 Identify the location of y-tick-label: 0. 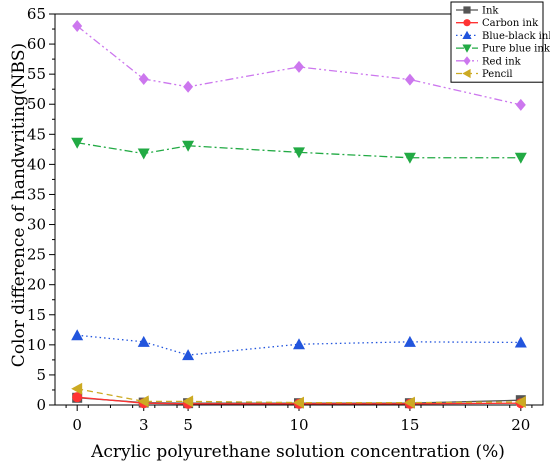
(41, 405).